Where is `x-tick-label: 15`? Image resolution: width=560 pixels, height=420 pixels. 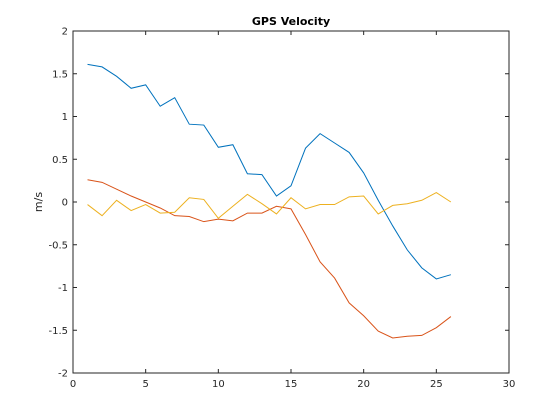
x-tick-label: 15 is located at coordinates (291, 384).